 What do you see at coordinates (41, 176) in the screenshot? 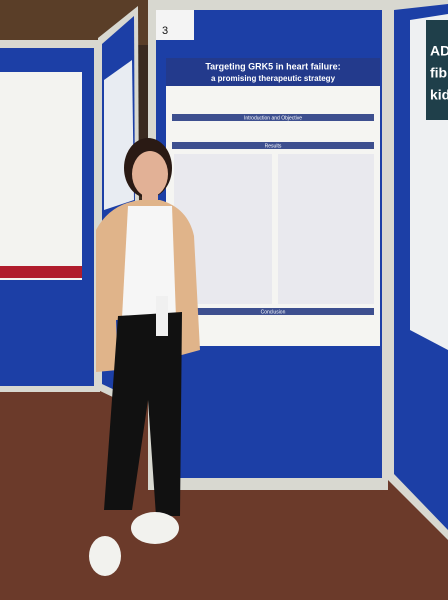
I see `poster-left` at bounding box center [41, 176].